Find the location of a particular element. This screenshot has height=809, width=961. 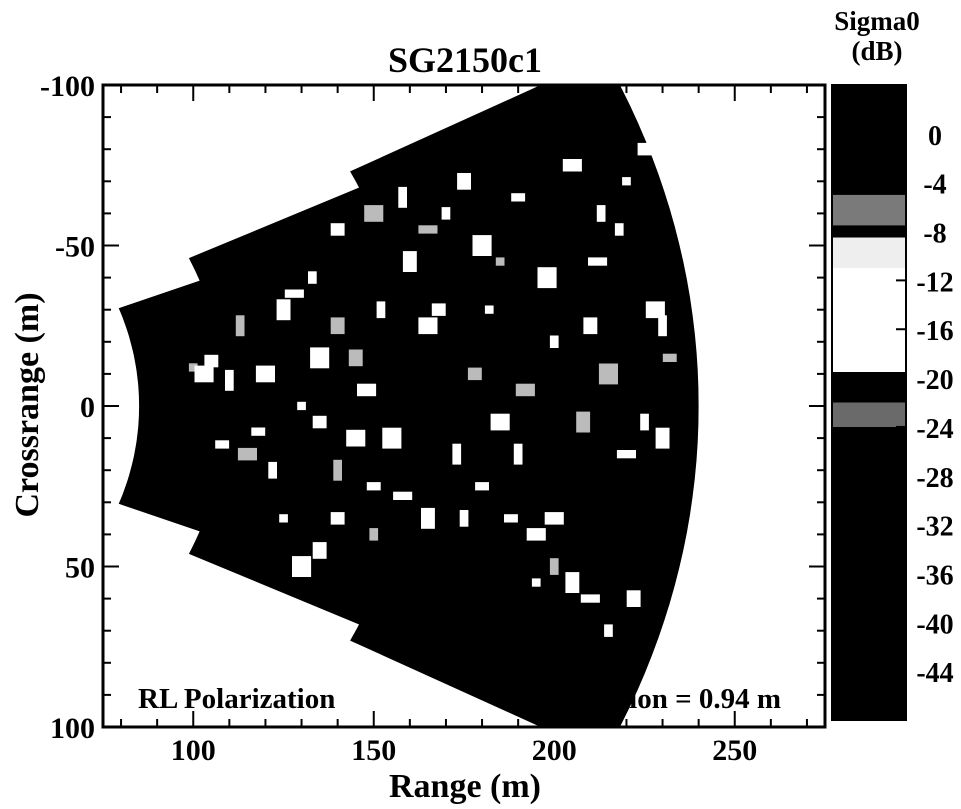

colorbar-title: Sigma0 is located at coordinates (877, 21).